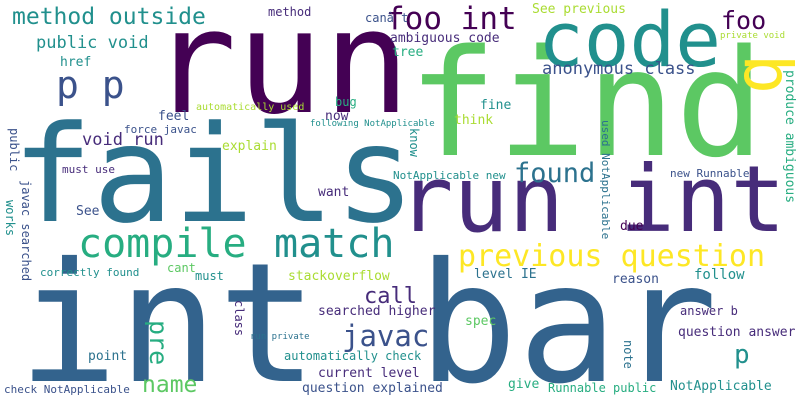 The height and width of the screenshot is (400, 800). Describe the element at coordinates (628, 354) in the screenshot. I see `word-note: note` at that location.